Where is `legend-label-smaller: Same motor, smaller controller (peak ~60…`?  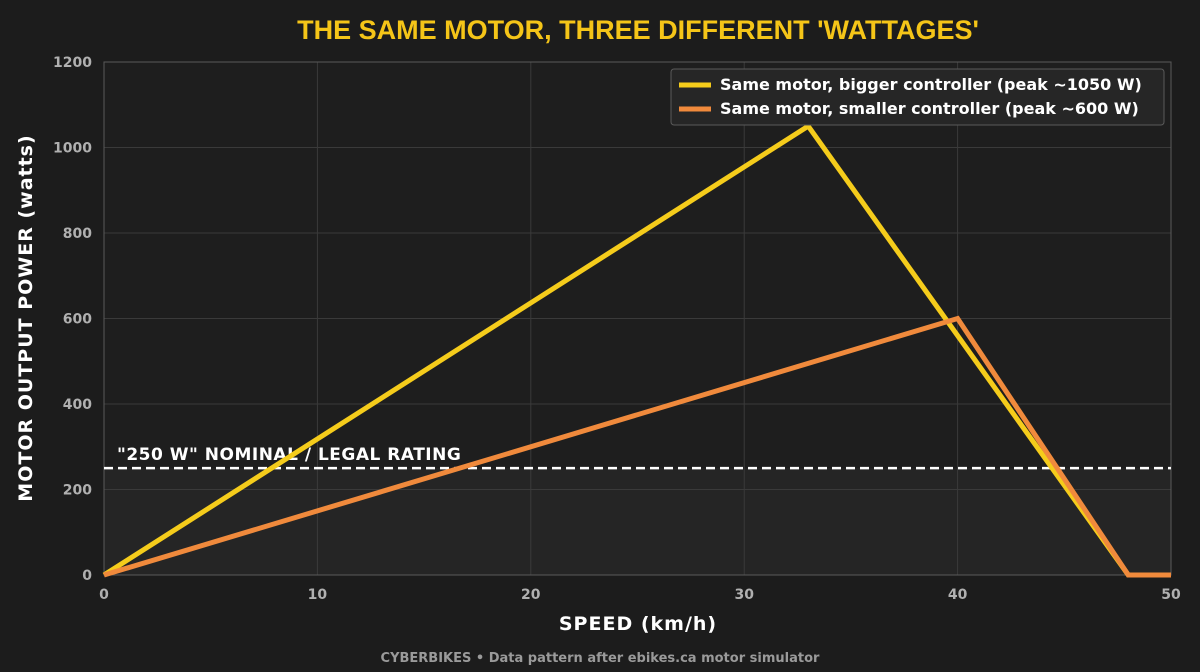 legend-label-smaller: Same motor, smaller controller (peak ~60… is located at coordinates (929, 108).